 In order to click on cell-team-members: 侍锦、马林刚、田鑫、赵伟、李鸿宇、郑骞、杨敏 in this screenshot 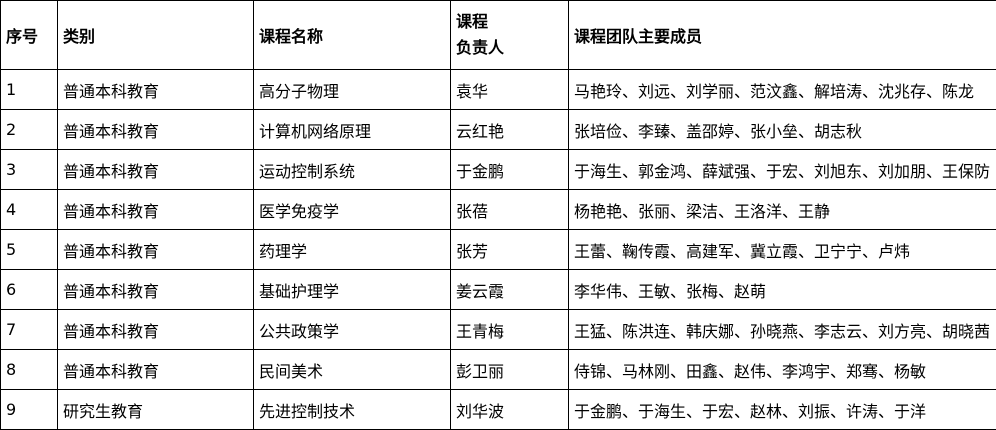, I will do `click(782, 370)`.